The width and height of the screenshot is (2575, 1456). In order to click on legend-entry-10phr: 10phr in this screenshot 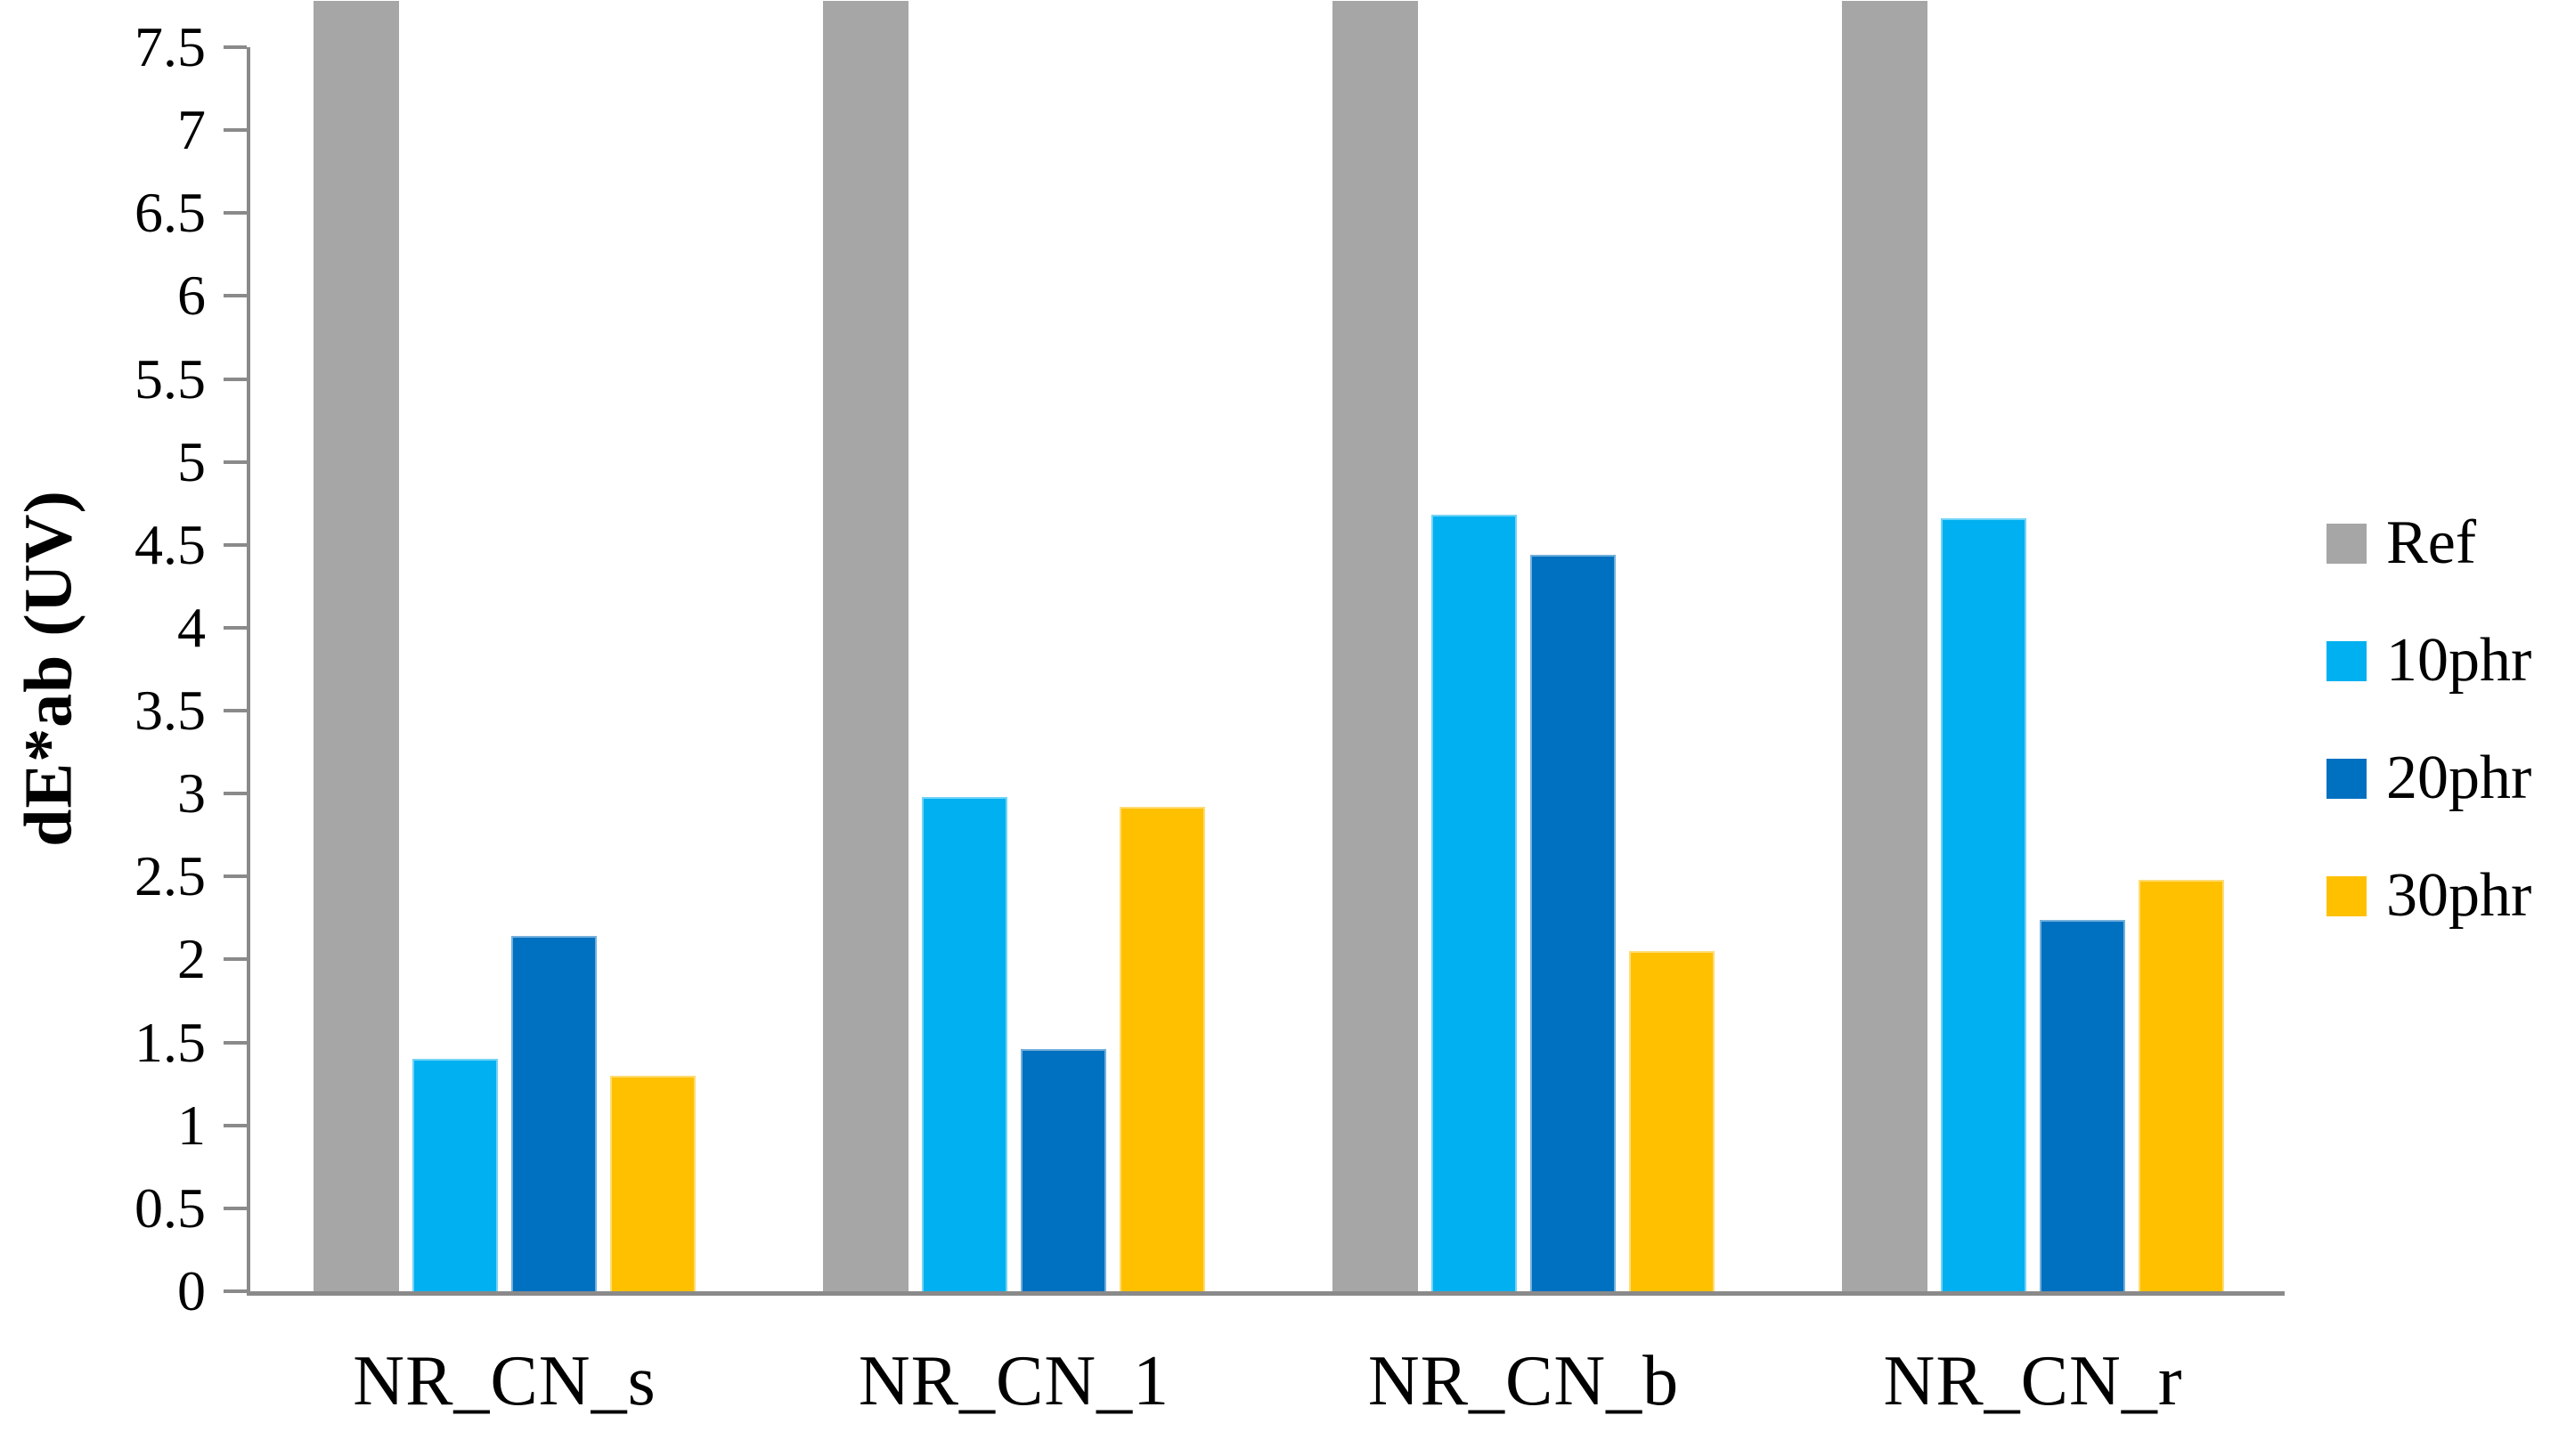, I will do `click(2429, 660)`.